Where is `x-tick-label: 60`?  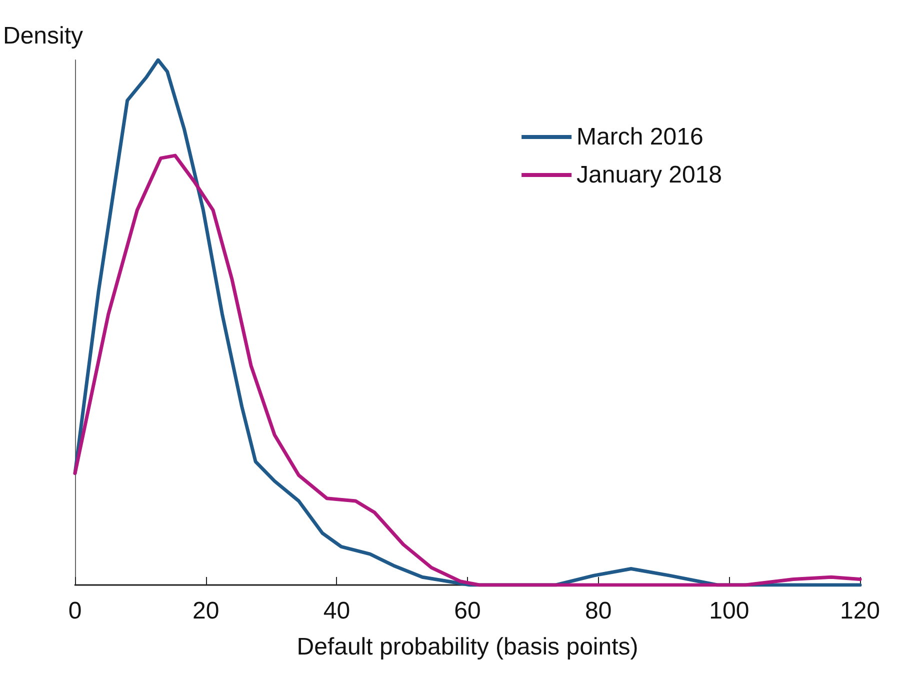 x-tick-label: 60 is located at coordinates (467, 611).